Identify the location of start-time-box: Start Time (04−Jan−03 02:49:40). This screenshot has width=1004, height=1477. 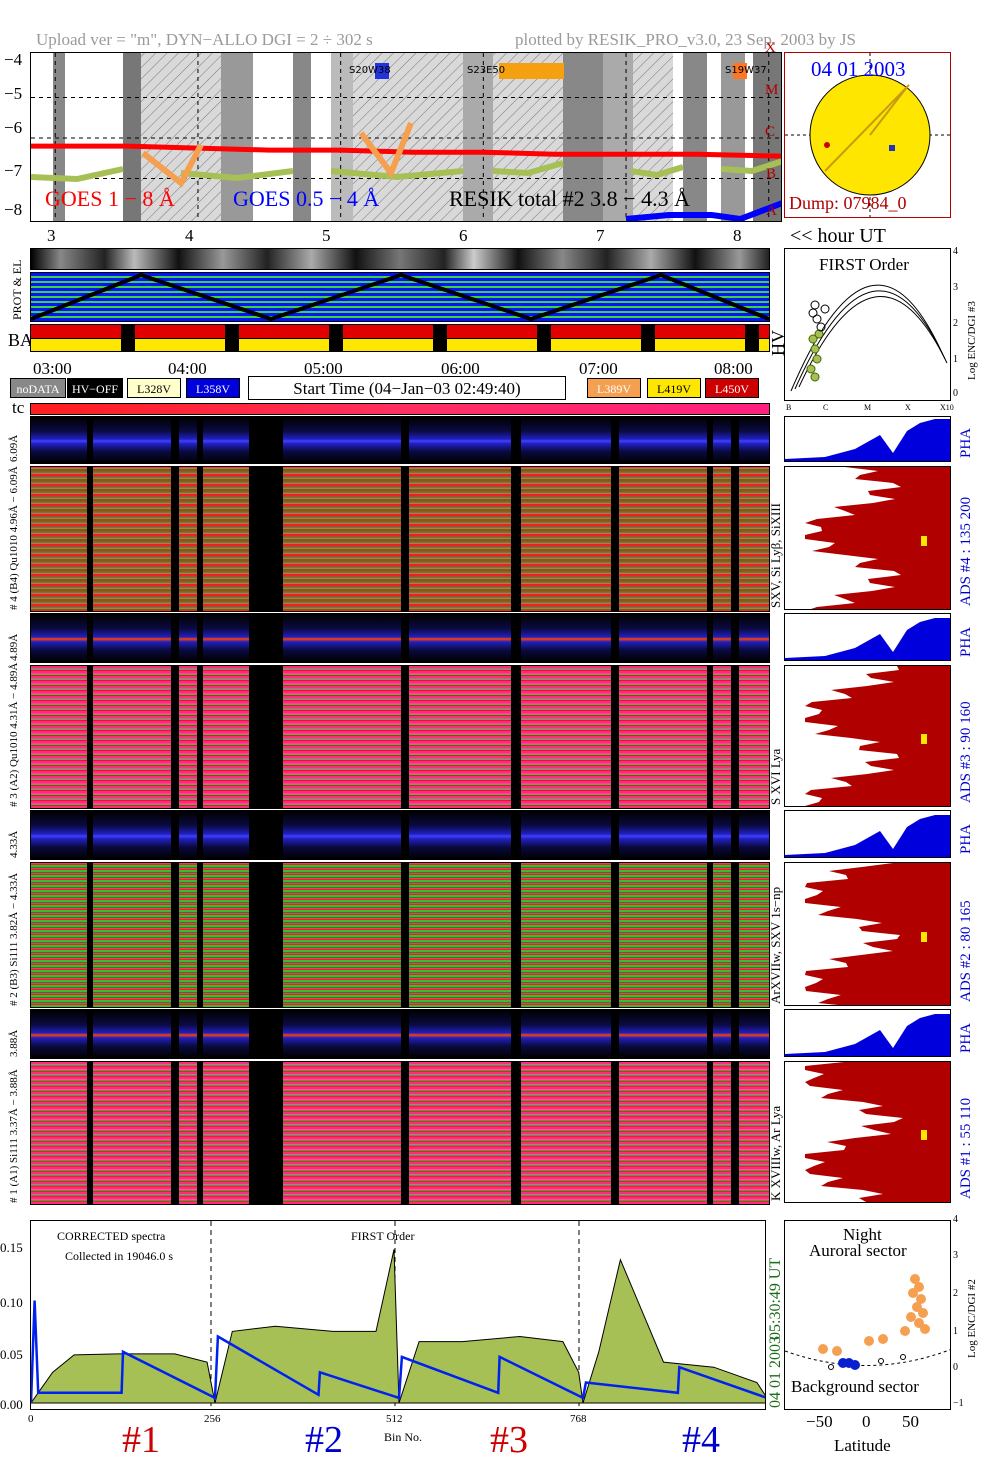
(407, 388).